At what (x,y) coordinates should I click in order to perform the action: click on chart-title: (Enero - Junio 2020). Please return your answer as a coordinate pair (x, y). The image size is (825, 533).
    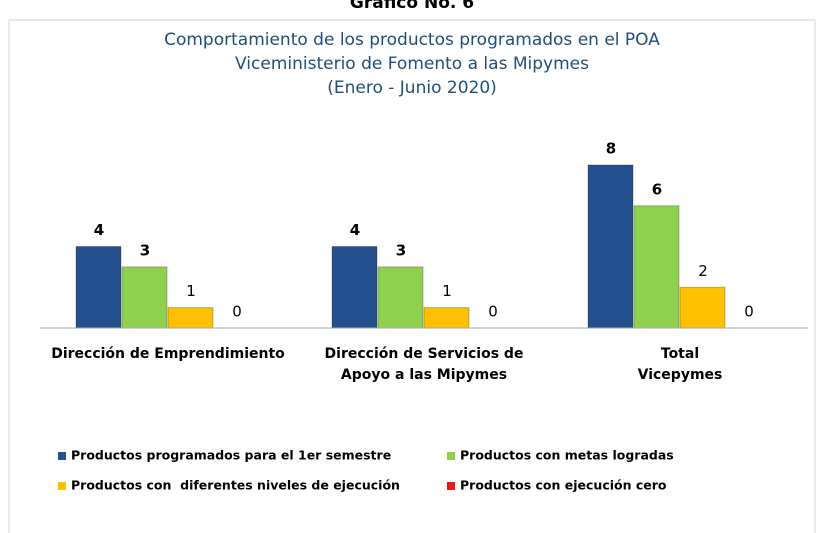
    Looking at the image, I should click on (412, 88).